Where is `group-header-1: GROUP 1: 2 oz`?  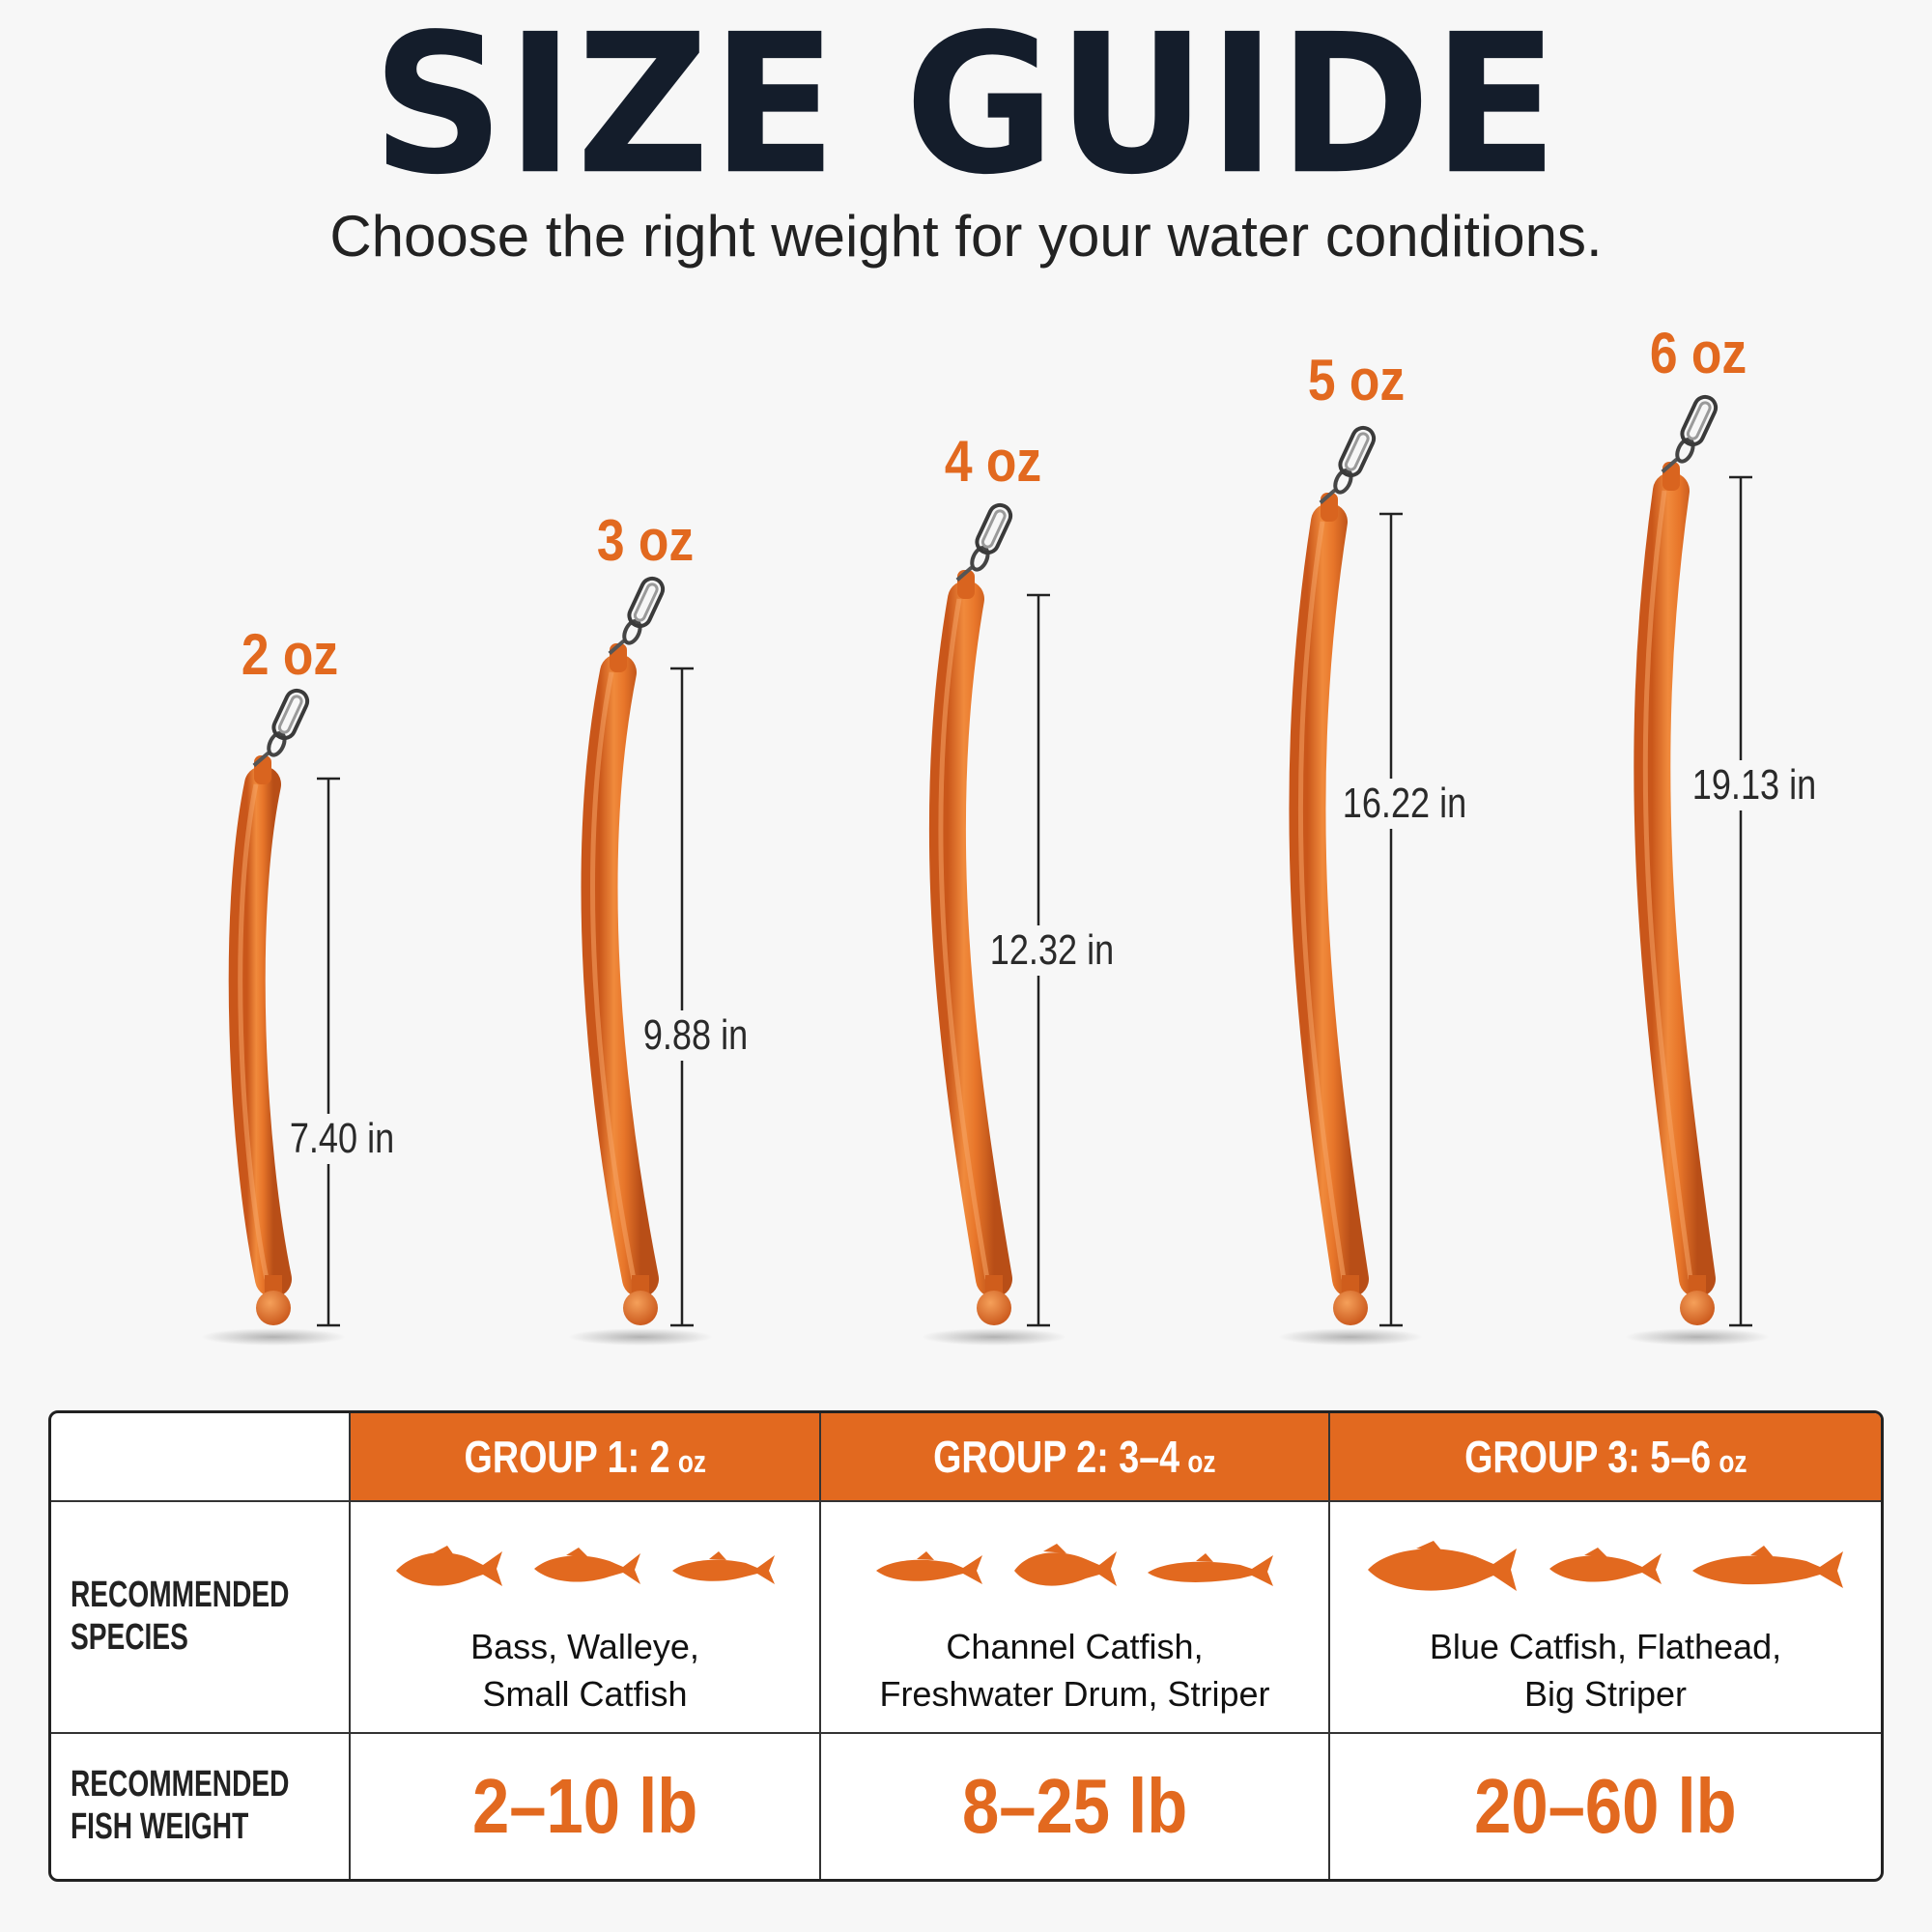
group-header-1: GROUP 1: 2 oz is located at coordinates (586, 1457).